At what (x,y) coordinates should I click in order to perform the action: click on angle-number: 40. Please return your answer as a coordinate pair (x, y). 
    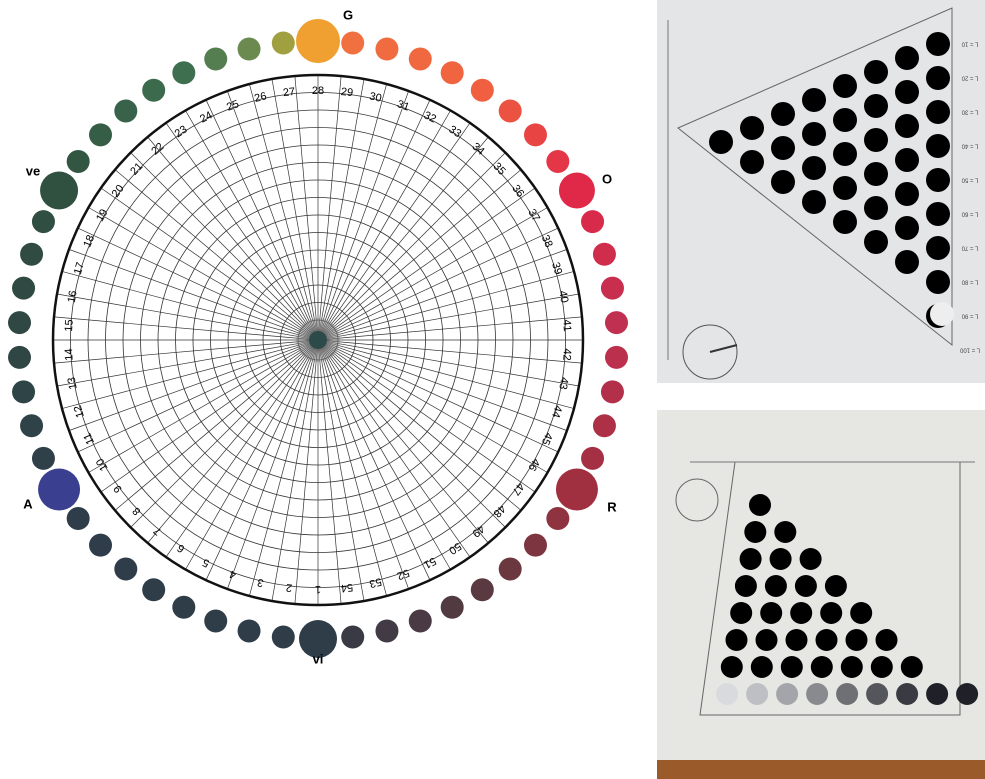
    Looking at the image, I should click on (563, 297).